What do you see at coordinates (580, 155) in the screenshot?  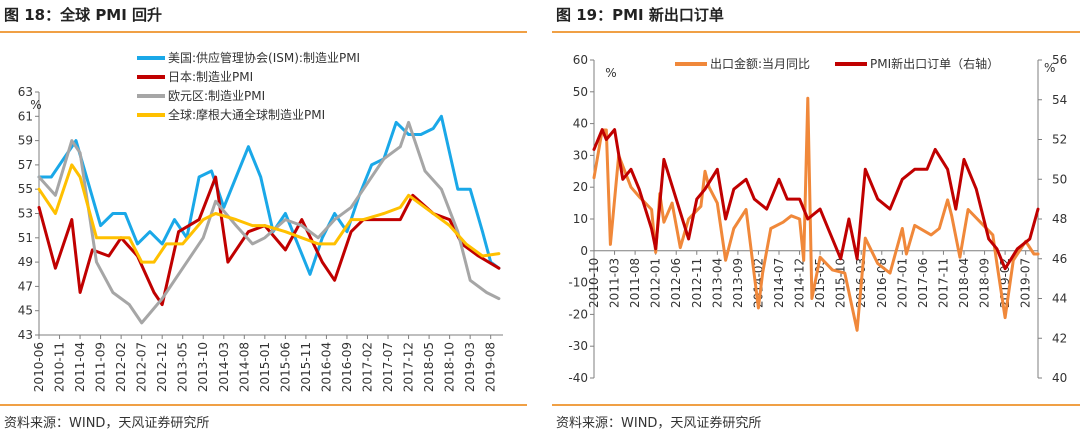 I see `y-tick-label: 30` at bounding box center [580, 155].